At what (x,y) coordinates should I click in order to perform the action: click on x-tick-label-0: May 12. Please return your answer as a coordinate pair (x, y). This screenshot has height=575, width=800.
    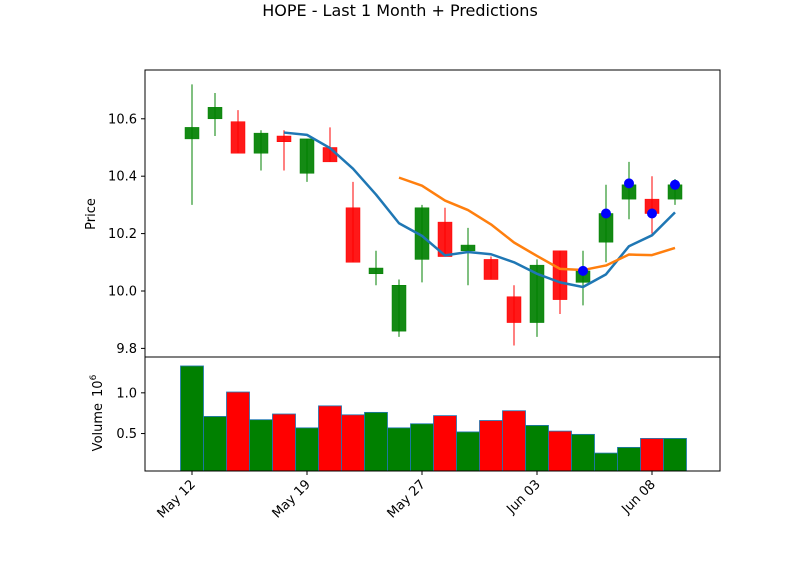
    Looking at the image, I should click on (177, 499).